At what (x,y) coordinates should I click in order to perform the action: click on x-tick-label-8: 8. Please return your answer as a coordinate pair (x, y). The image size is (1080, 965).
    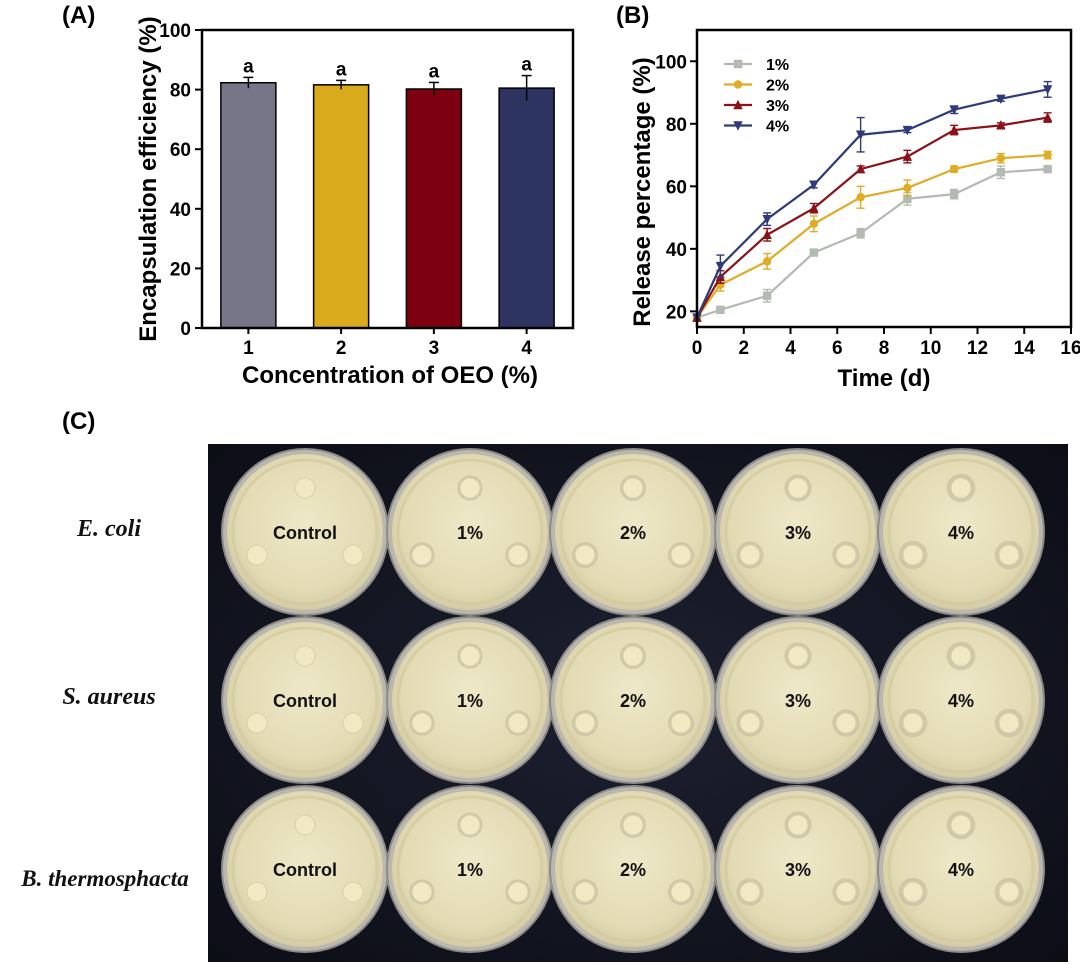
    Looking at the image, I should click on (884, 348).